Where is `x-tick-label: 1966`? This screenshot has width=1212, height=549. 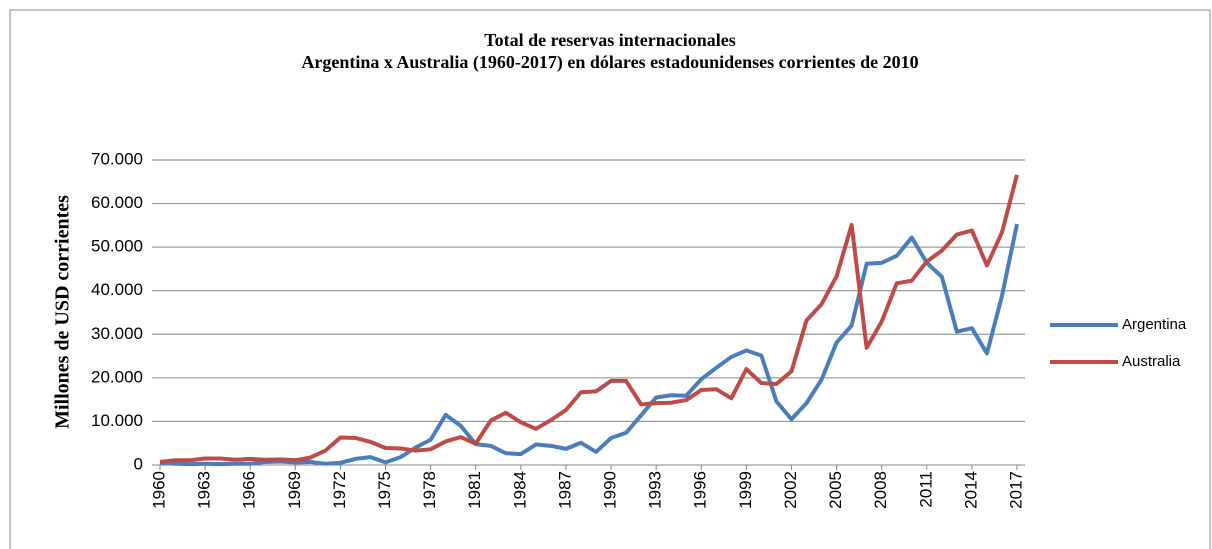
x-tick-label: 1966 is located at coordinates (249, 490).